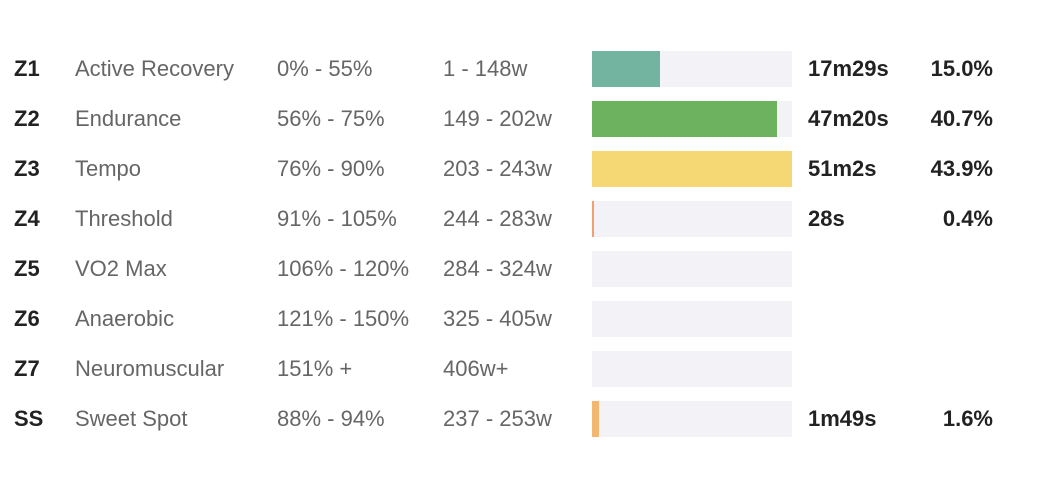 The image size is (1038, 480). I want to click on zone-percent-range: 106% - 120%, so click(343, 268).